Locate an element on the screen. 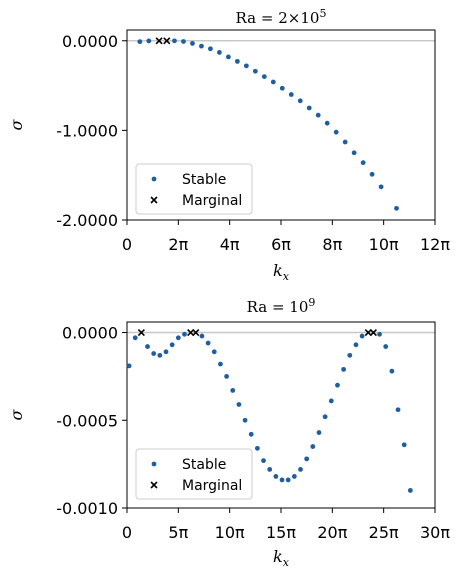  chart-title-base: Ra = 2×10 is located at coordinates (278, 18).